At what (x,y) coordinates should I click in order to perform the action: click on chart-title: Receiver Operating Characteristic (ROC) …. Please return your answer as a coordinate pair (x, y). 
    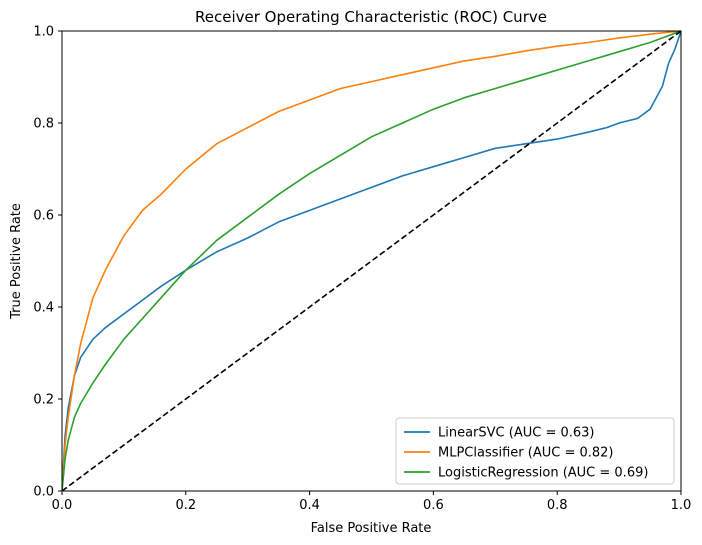
    Looking at the image, I should click on (371, 17).